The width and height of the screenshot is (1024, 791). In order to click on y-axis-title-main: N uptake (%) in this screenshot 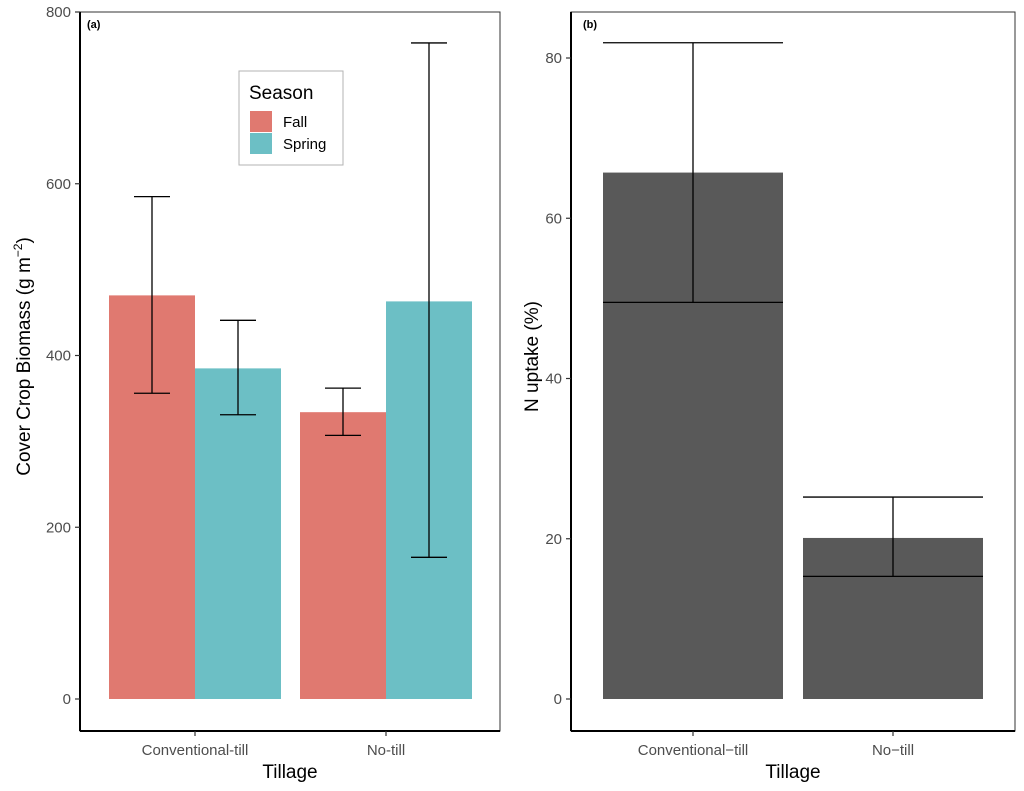, I will do `click(532, 356)`.